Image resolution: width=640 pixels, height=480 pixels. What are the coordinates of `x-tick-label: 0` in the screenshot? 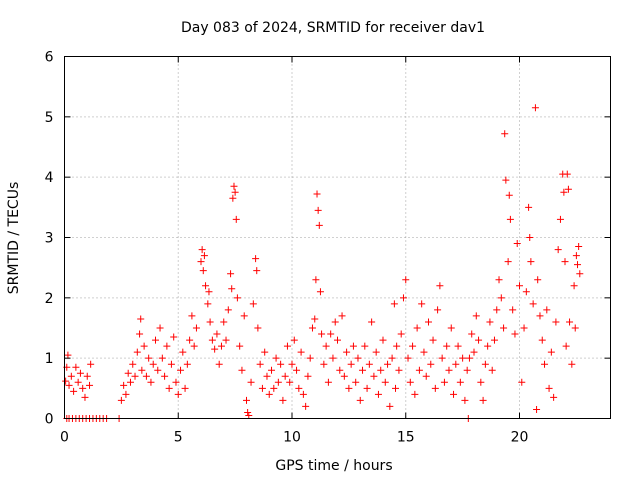 It's located at (64, 438).